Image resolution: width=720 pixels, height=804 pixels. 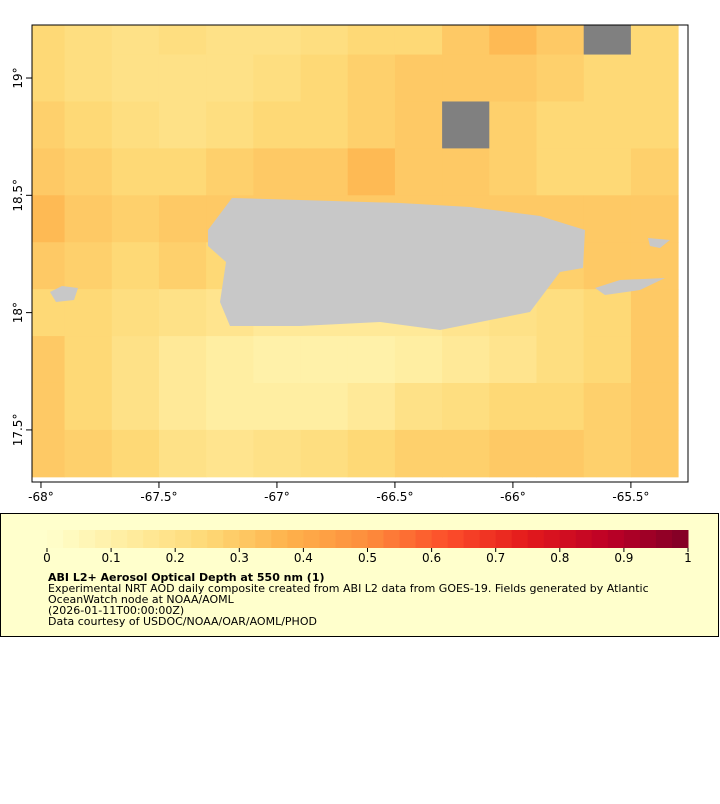 What do you see at coordinates (18, 195) in the screenshot?
I see `y-tick-label: 18.5°` at bounding box center [18, 195].